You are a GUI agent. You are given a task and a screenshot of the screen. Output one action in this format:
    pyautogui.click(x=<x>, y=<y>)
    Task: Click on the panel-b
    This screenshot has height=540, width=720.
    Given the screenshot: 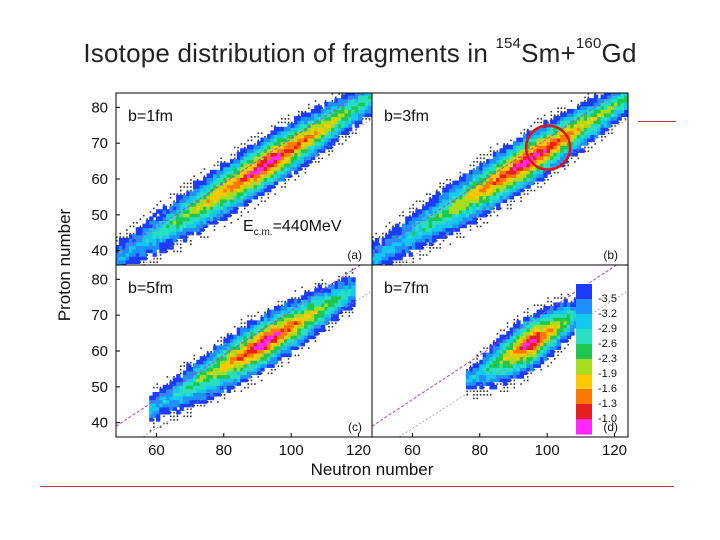 What is the action you would take?
    pyautogui.click(x=500, y=179)
    